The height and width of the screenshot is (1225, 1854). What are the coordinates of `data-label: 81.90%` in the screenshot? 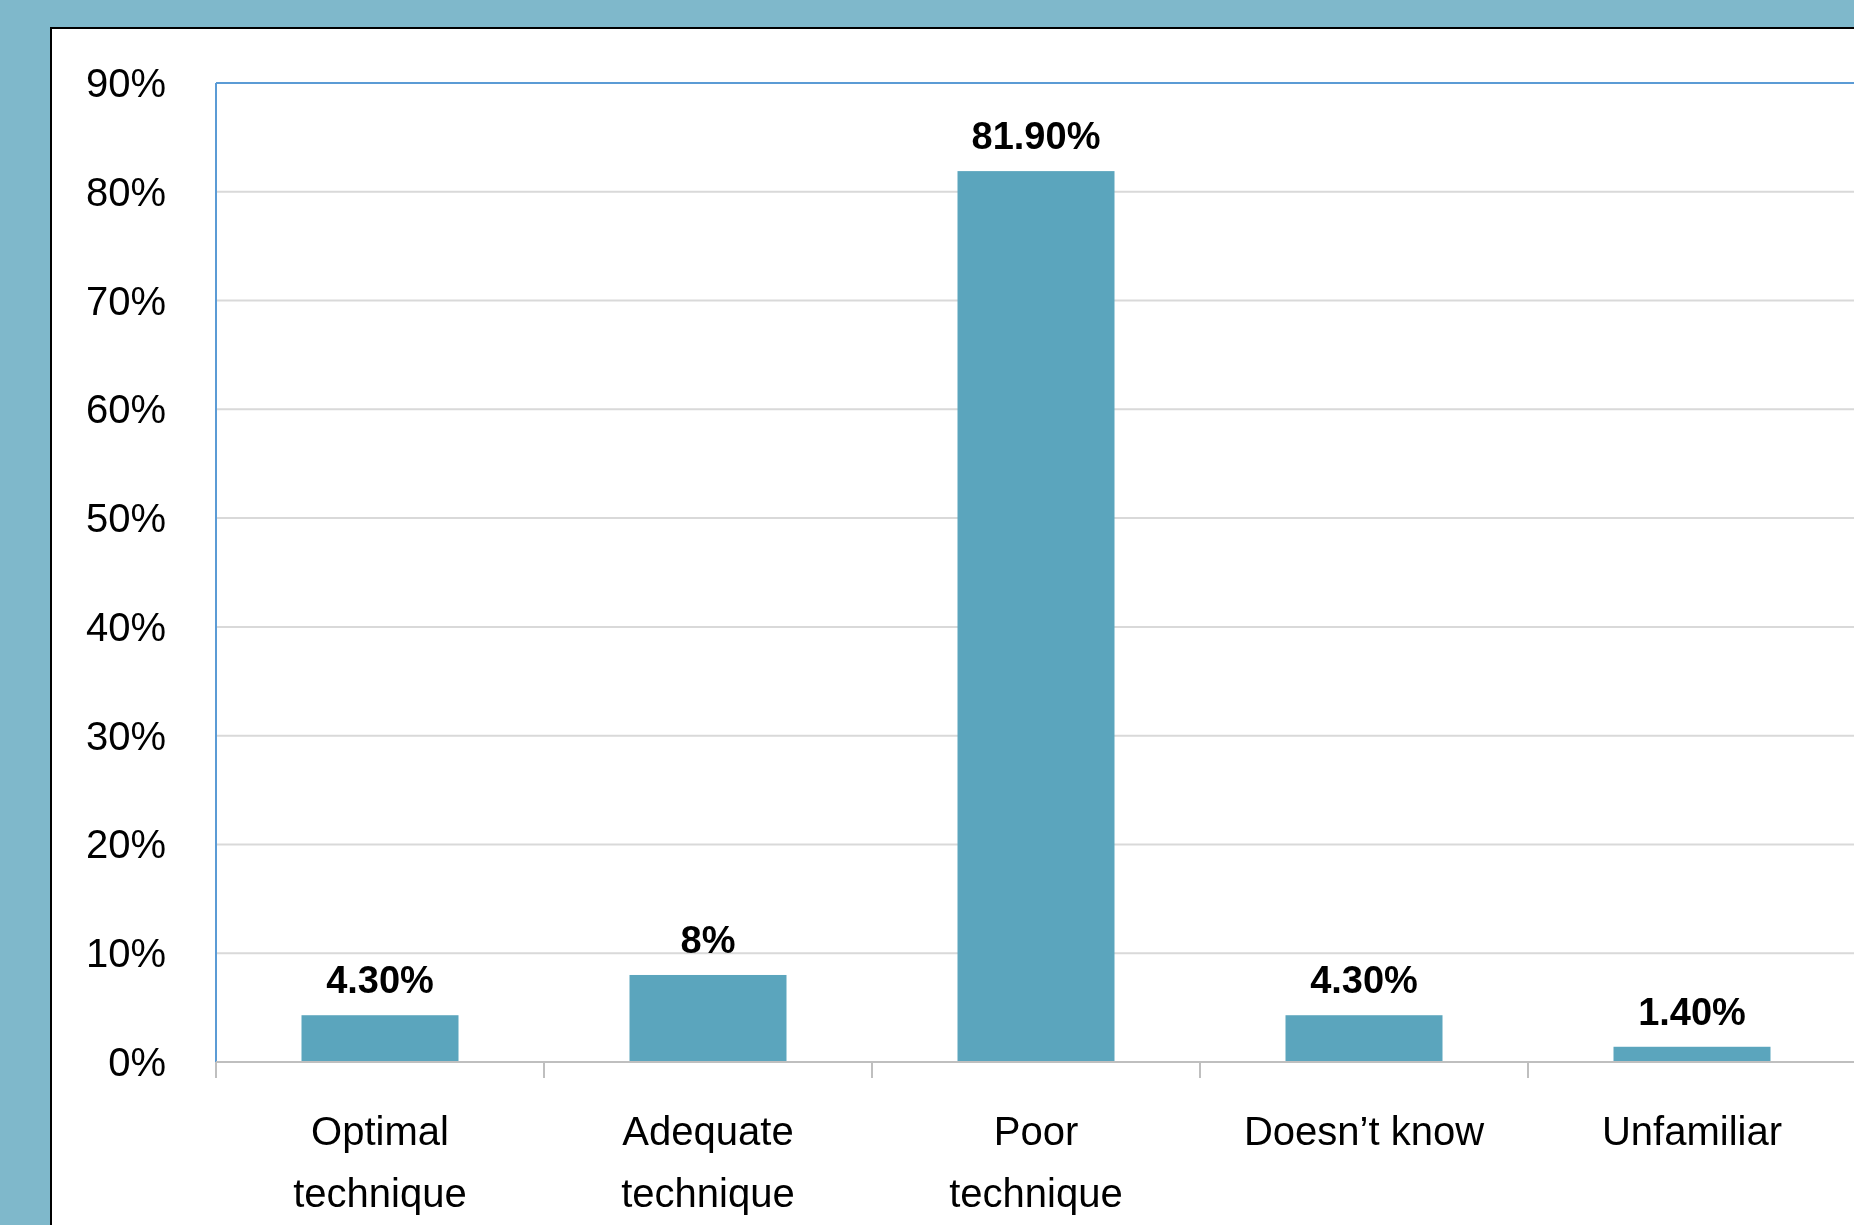 It's located at (1036, 136).